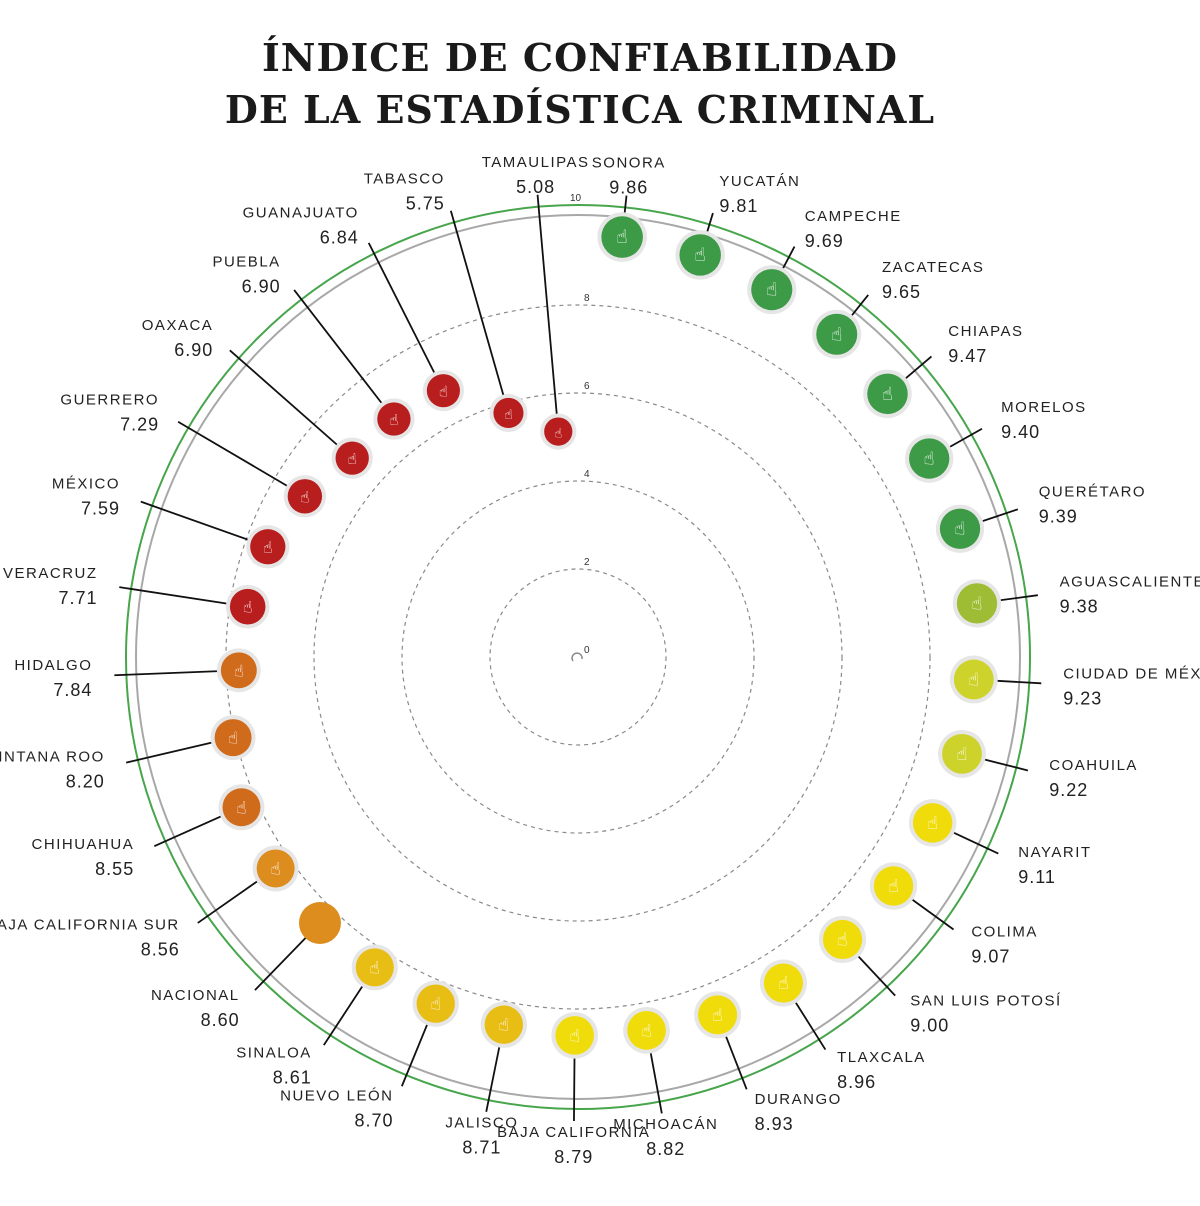 This screenshot has height=1206, width=1200. What do you see at coordinates (373, 1121) in the screenshot?
I see `state-value-nuevo-leon: 8.70` at bounding box center [373, 1121].